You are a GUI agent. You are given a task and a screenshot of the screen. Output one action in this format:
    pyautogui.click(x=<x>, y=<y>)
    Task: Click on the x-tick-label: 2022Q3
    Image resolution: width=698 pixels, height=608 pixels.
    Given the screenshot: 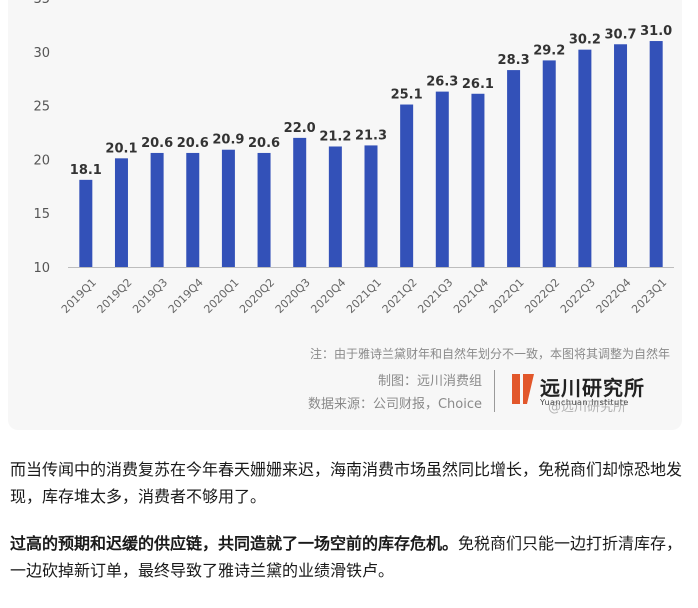 What is the action you would take?
    pyautogui.click(x=578, y=296)
    